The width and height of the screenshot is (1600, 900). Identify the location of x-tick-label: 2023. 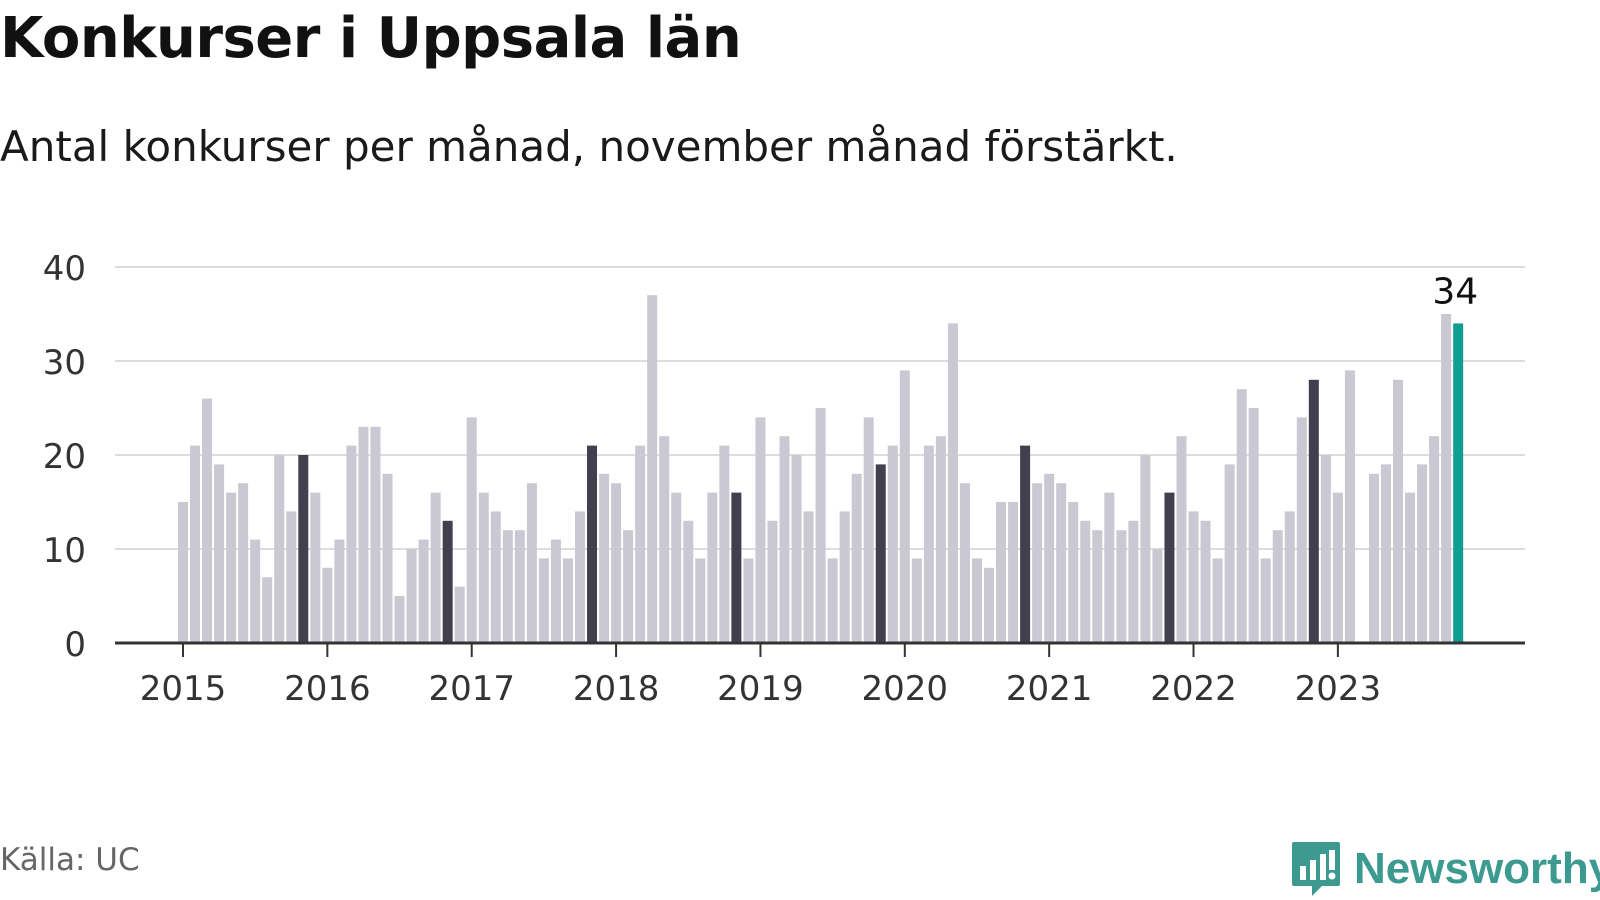
(1338, 689).